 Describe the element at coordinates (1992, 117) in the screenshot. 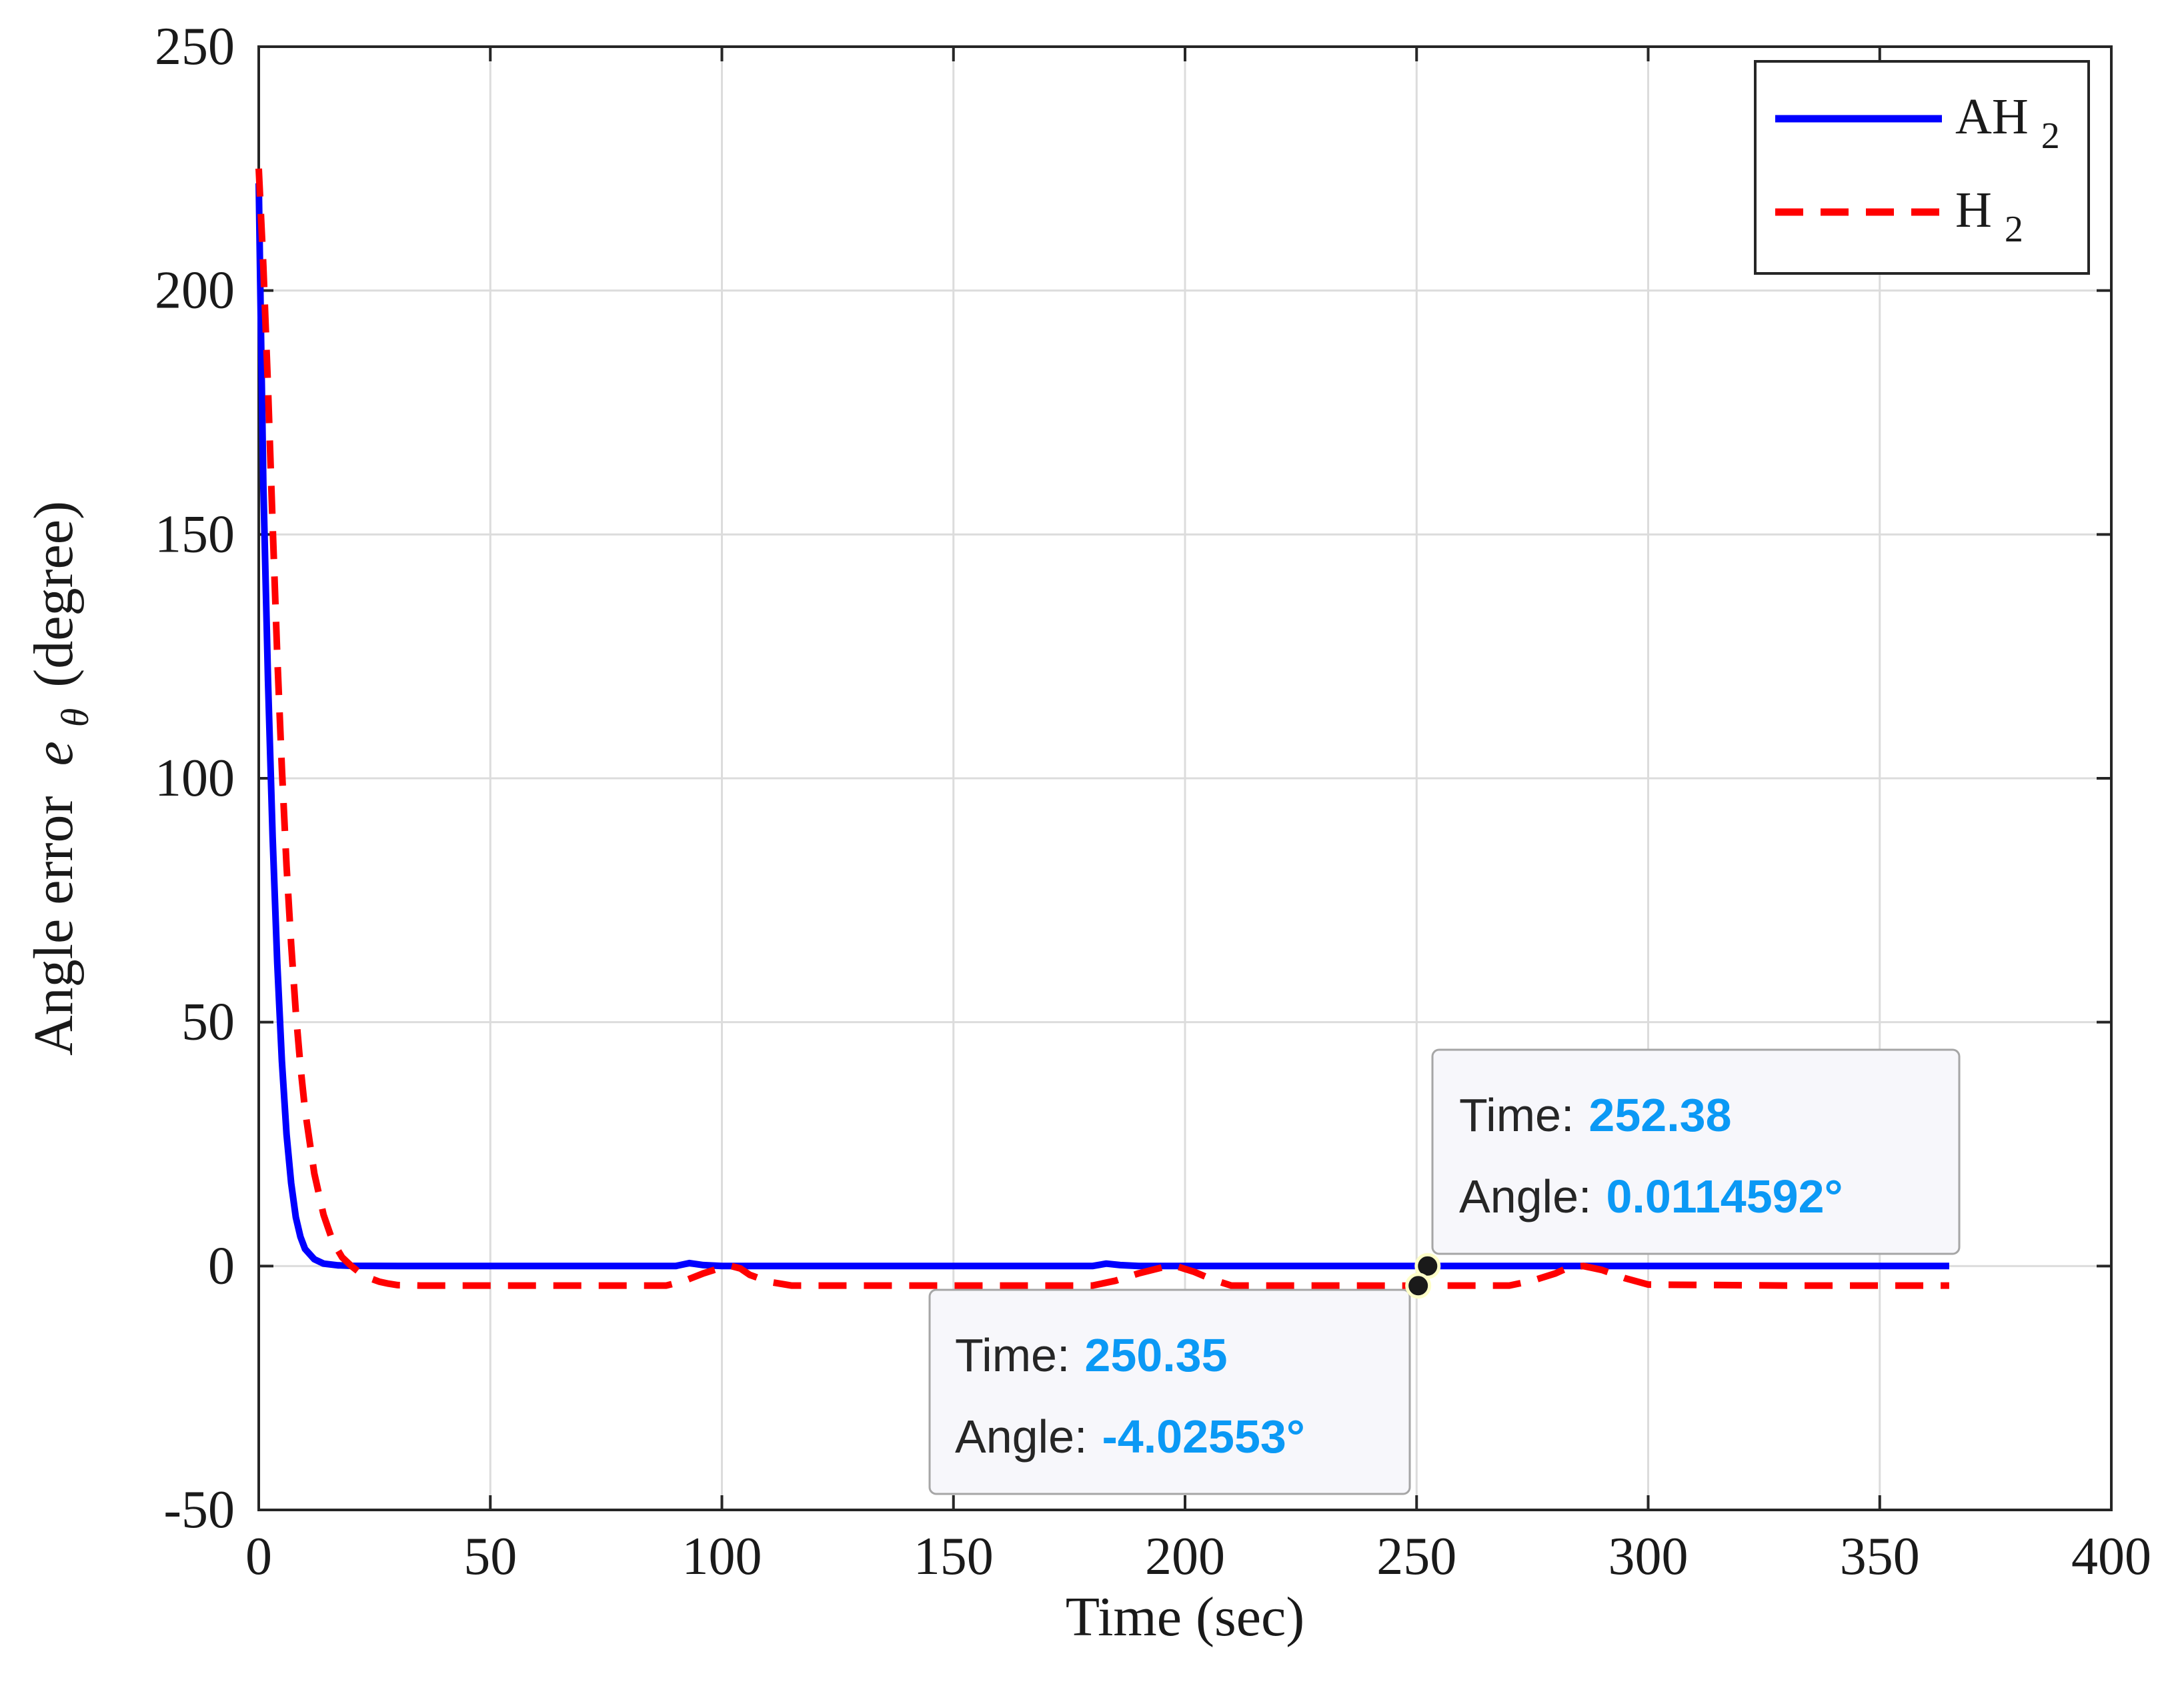

I see `legend-label-ah2-main: AH` at that location.